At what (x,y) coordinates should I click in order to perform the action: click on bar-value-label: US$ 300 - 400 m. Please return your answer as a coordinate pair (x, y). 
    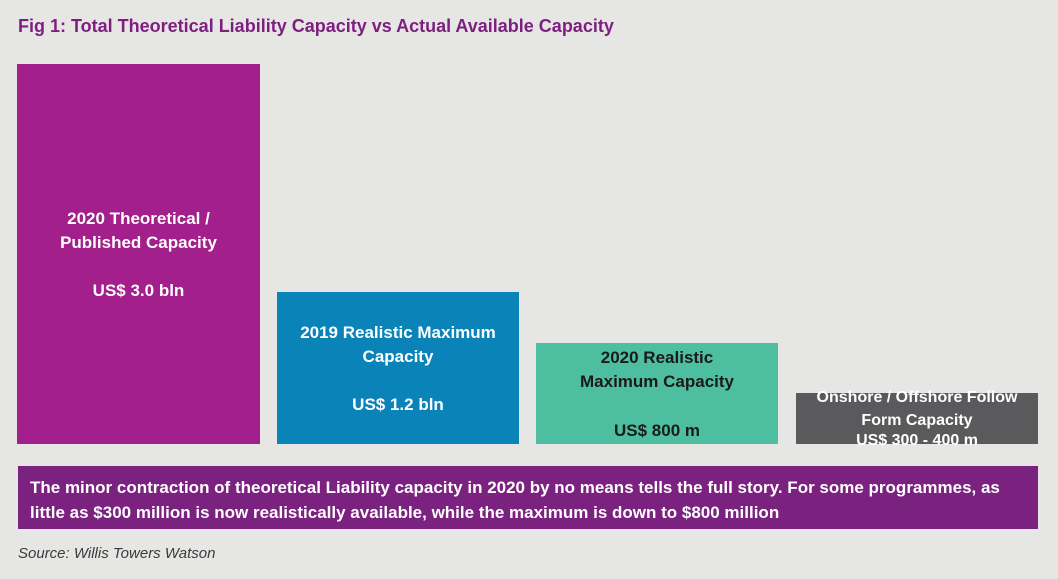
    Looking at the image, I should click on (917, 440).